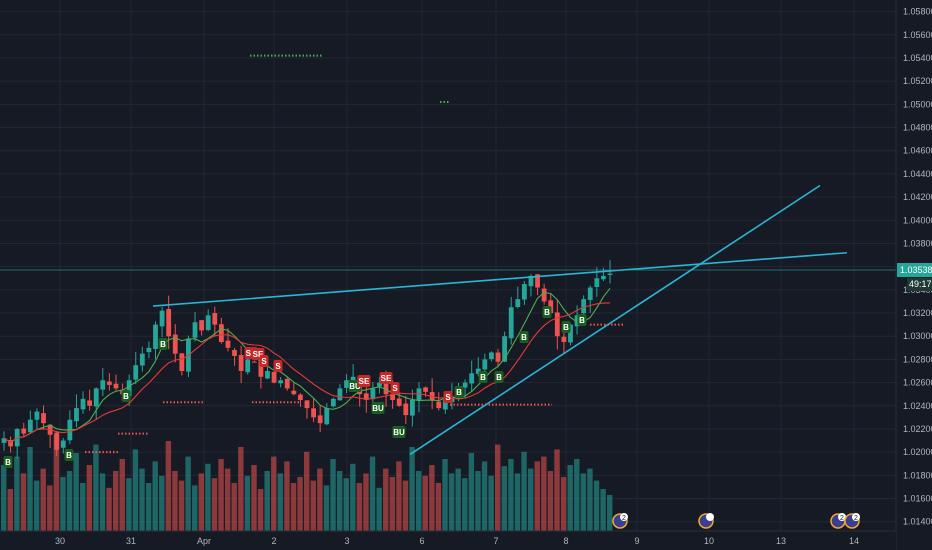  I want to click on signal-text: S, so click(448, 397).